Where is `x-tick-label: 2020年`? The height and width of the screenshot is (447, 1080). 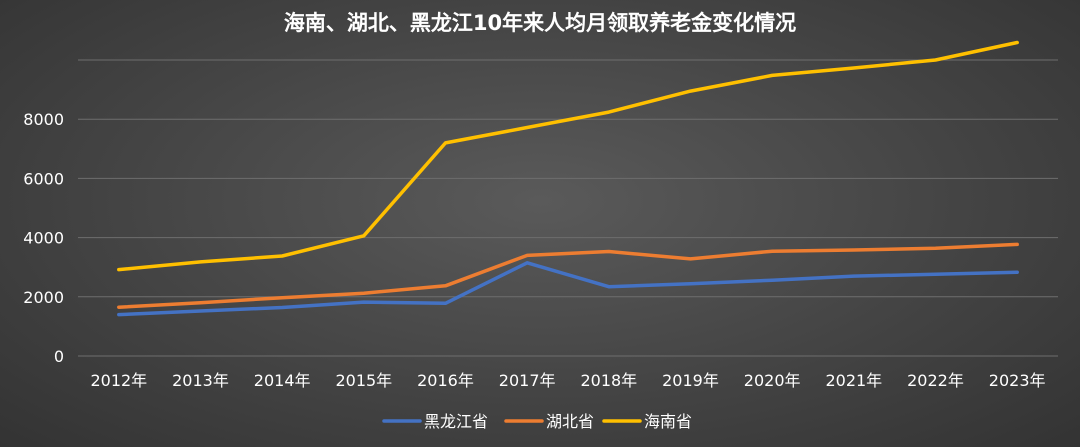 x-tick-label: 2020年 is located at coordinates (772, 380).